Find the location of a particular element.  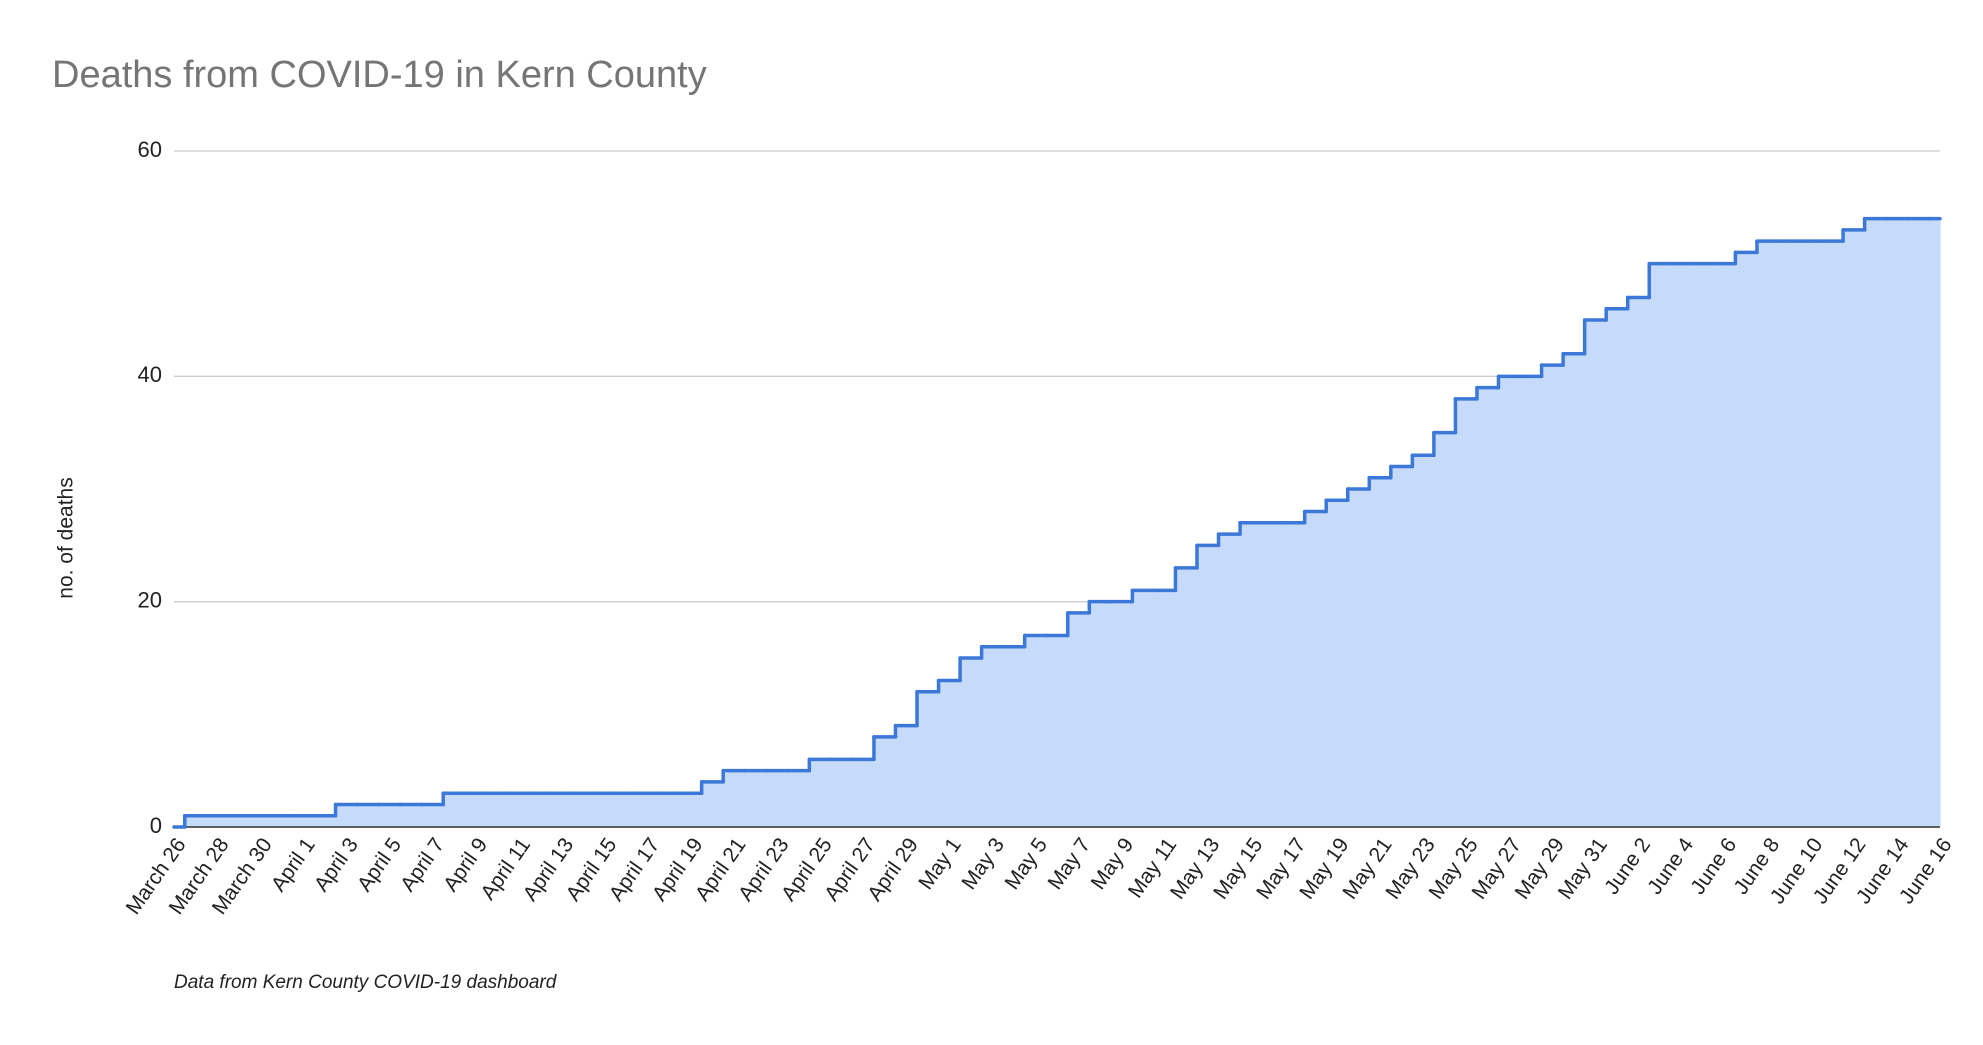

y-tick-label: 0 is located at coordinates (156, 825).